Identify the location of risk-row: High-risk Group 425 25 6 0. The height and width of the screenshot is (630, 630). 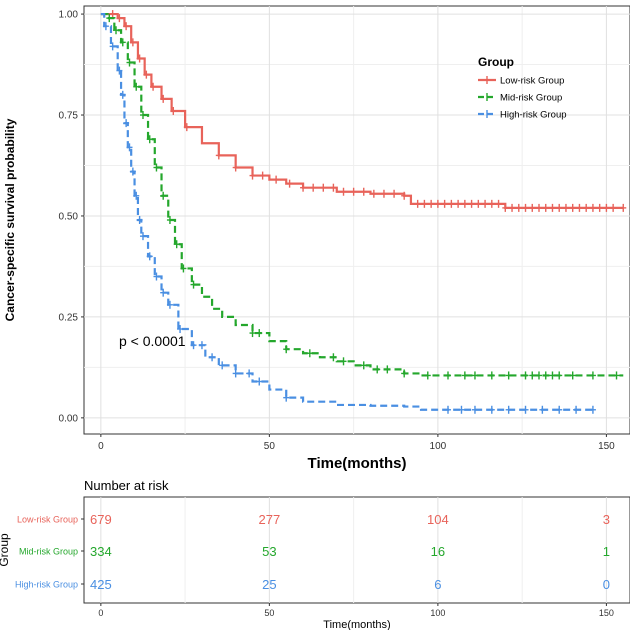
(312, 584).